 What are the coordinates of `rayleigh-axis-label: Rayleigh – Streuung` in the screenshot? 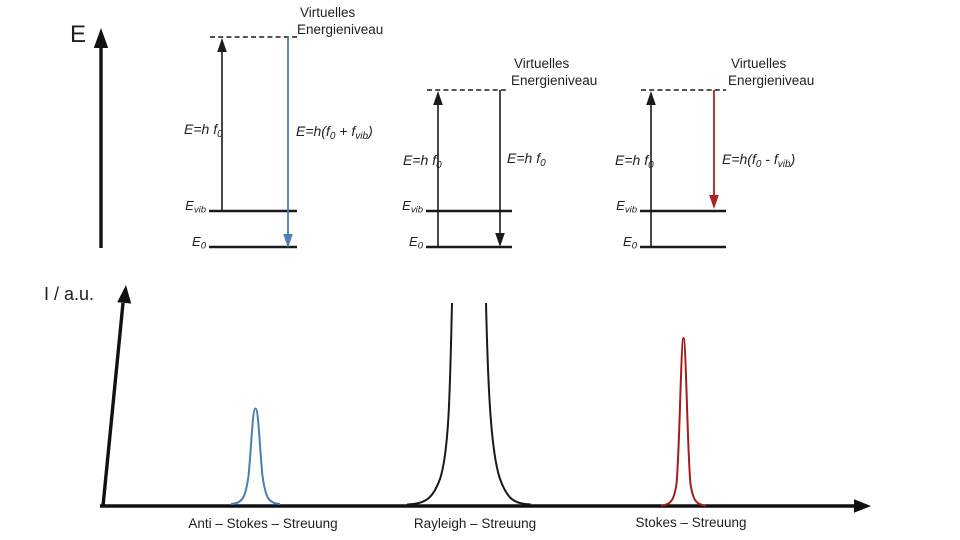 It's located at (475, 523).